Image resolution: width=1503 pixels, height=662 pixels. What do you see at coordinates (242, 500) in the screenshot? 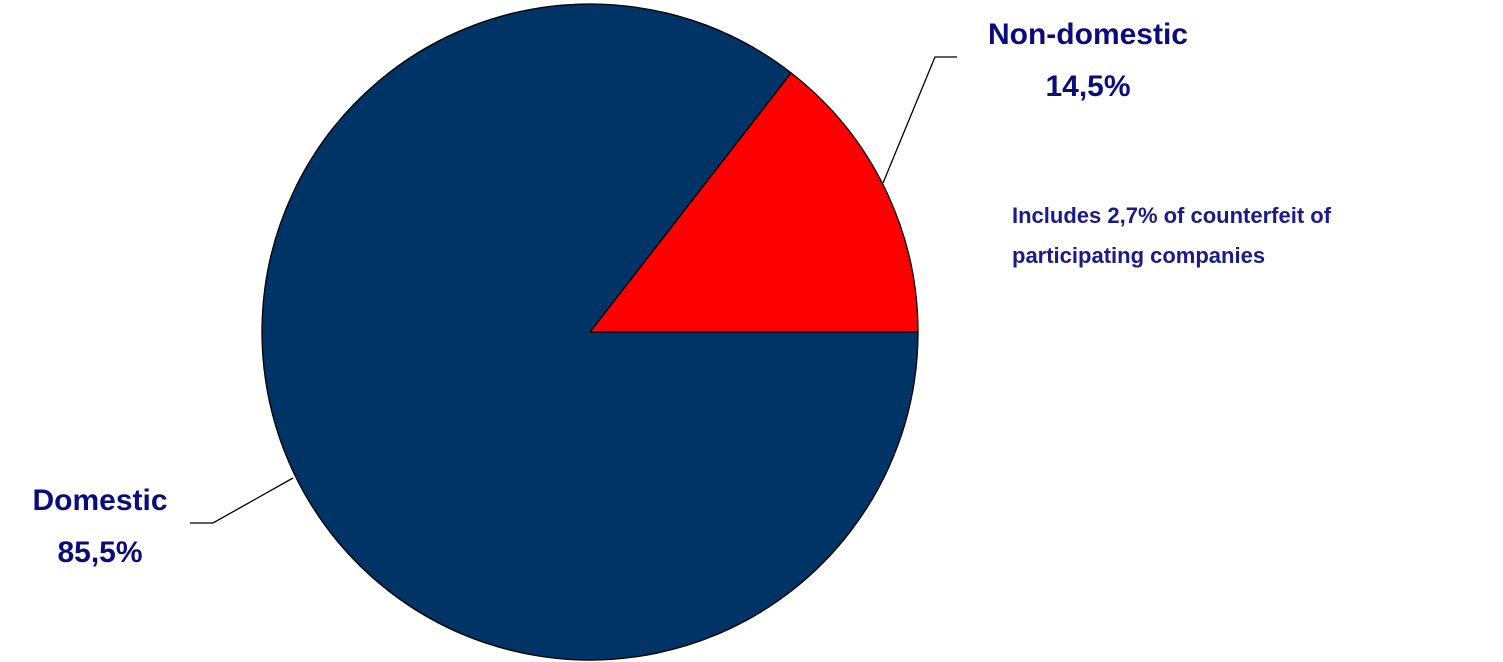
I see `leader-line-domestic` at bounding box center [242, 500].